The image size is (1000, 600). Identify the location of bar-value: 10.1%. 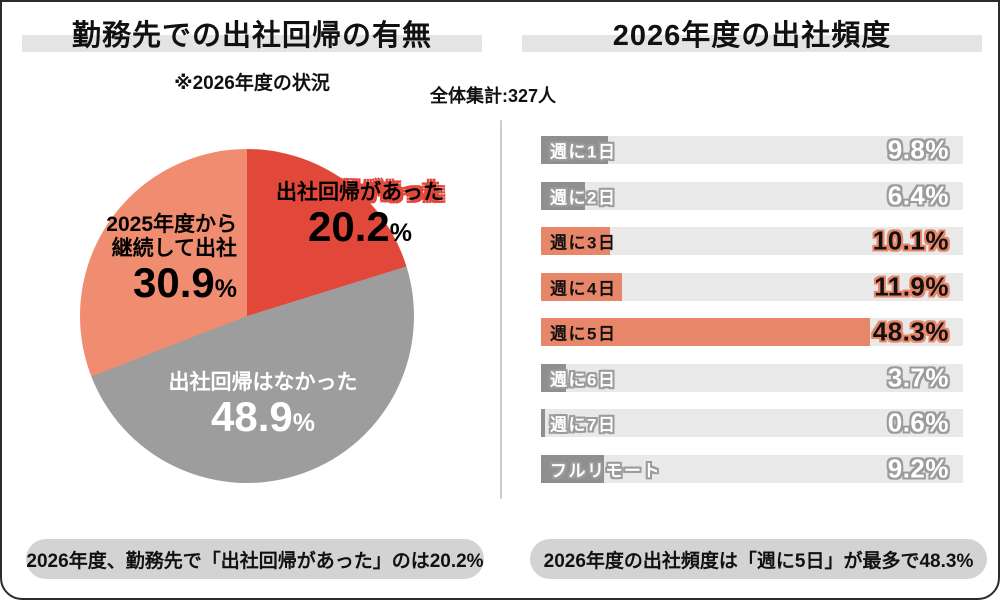
(910, 240).